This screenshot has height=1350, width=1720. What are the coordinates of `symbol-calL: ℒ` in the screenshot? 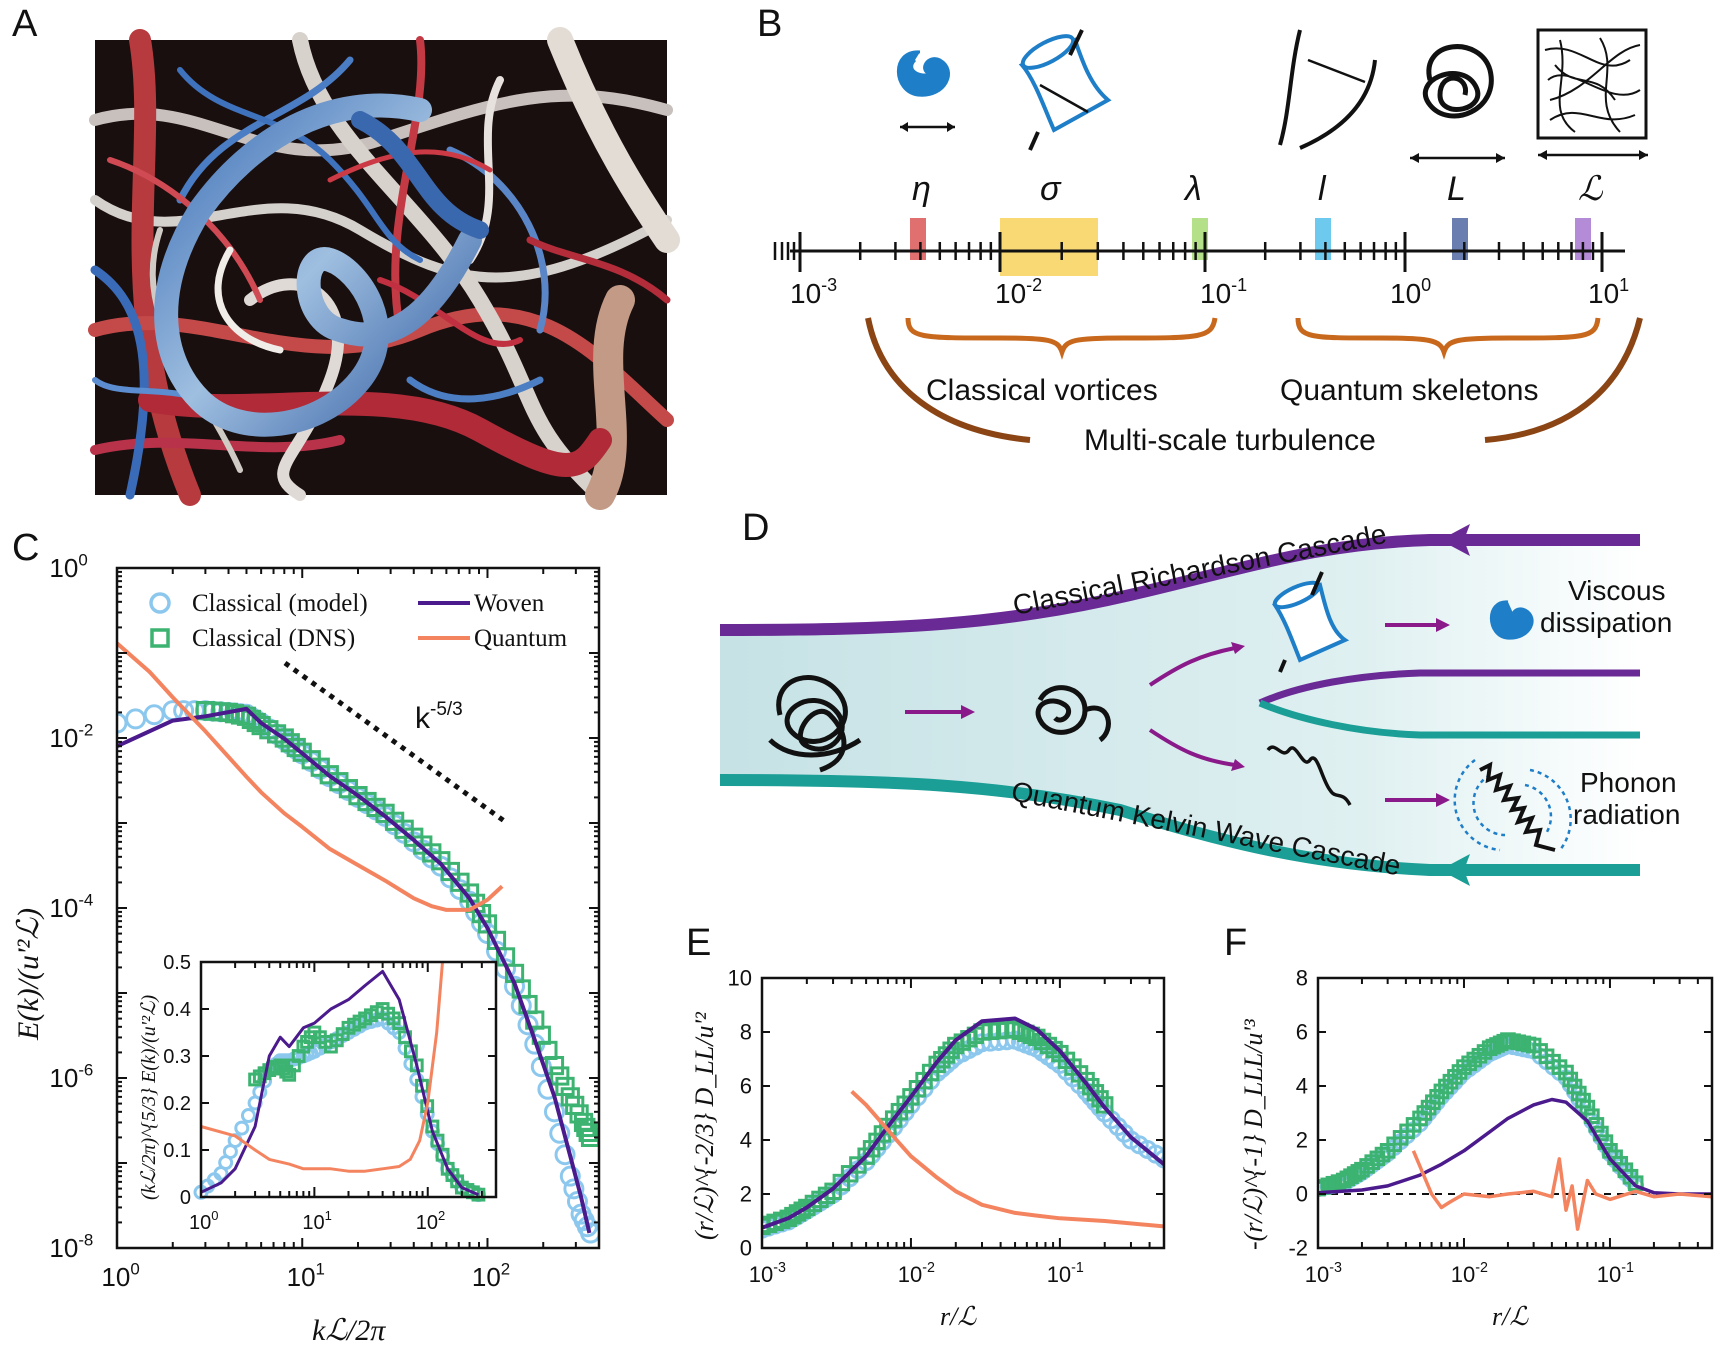 It's located at (1591, 189).